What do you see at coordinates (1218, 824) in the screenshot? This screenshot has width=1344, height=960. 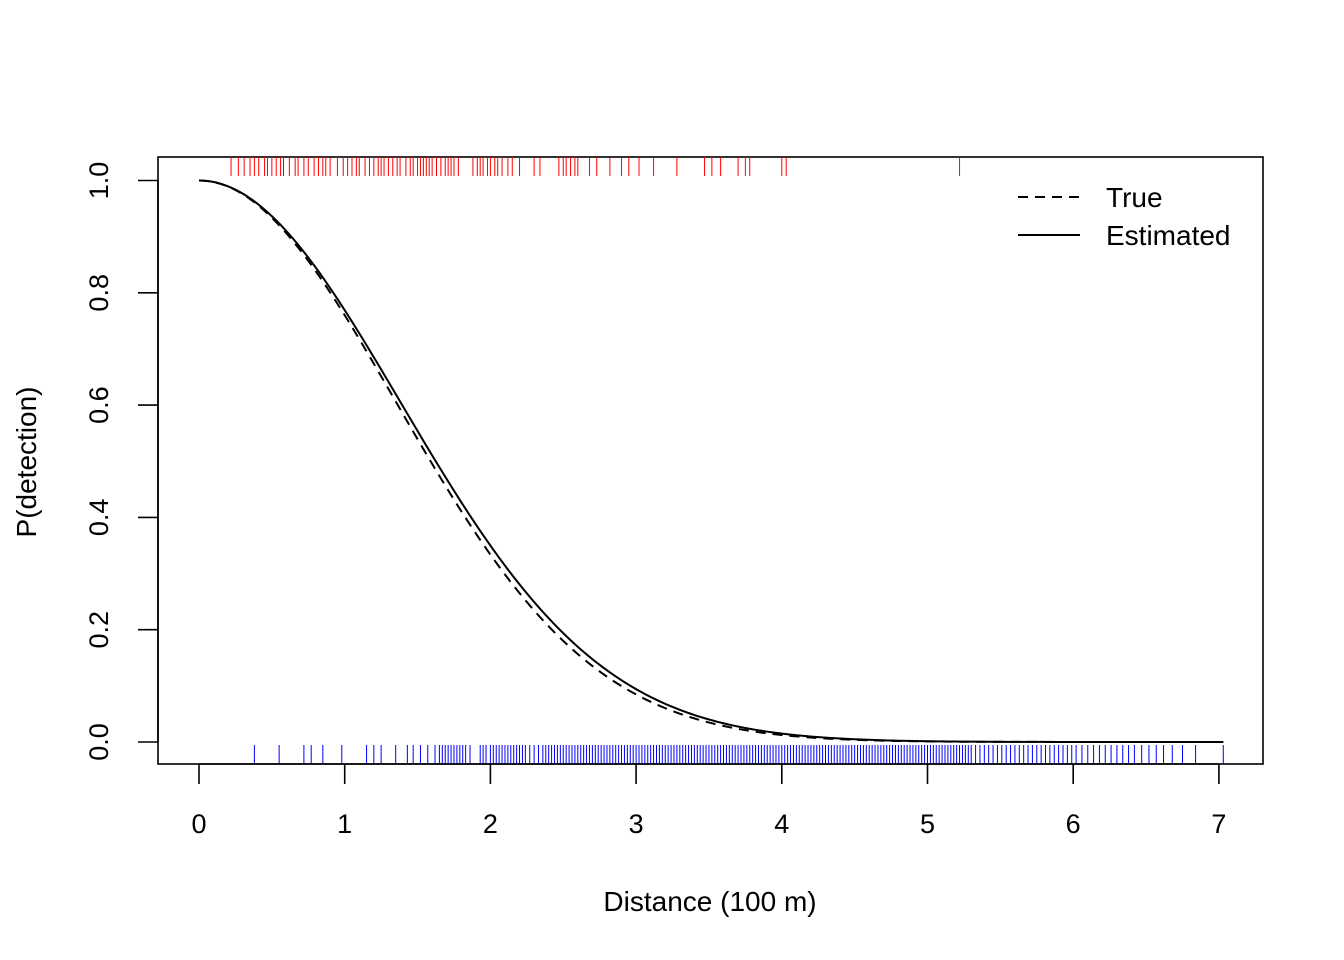 I see `x-tick-label: 7` at bounding box center [1218, 824].